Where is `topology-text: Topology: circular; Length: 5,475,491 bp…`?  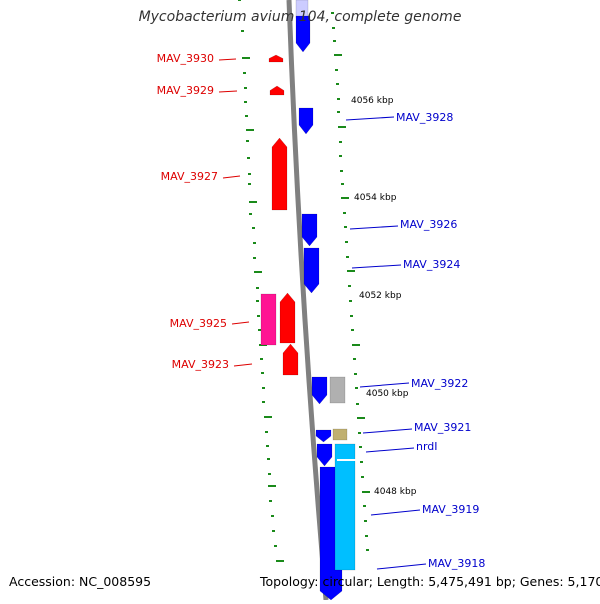 topology-text: Topology: circular; Length: 5,475,491 bp… is located at coordinates (430, 581).